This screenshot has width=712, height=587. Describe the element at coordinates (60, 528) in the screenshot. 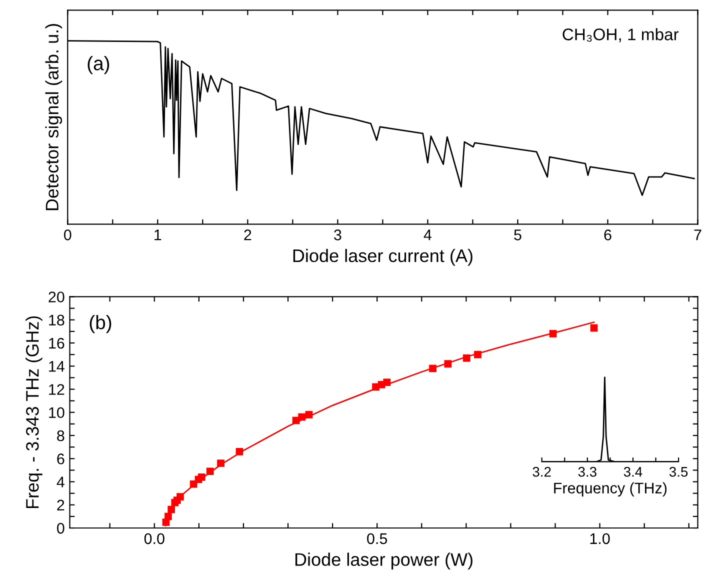

I see `y-tick-label: 0` at that location.